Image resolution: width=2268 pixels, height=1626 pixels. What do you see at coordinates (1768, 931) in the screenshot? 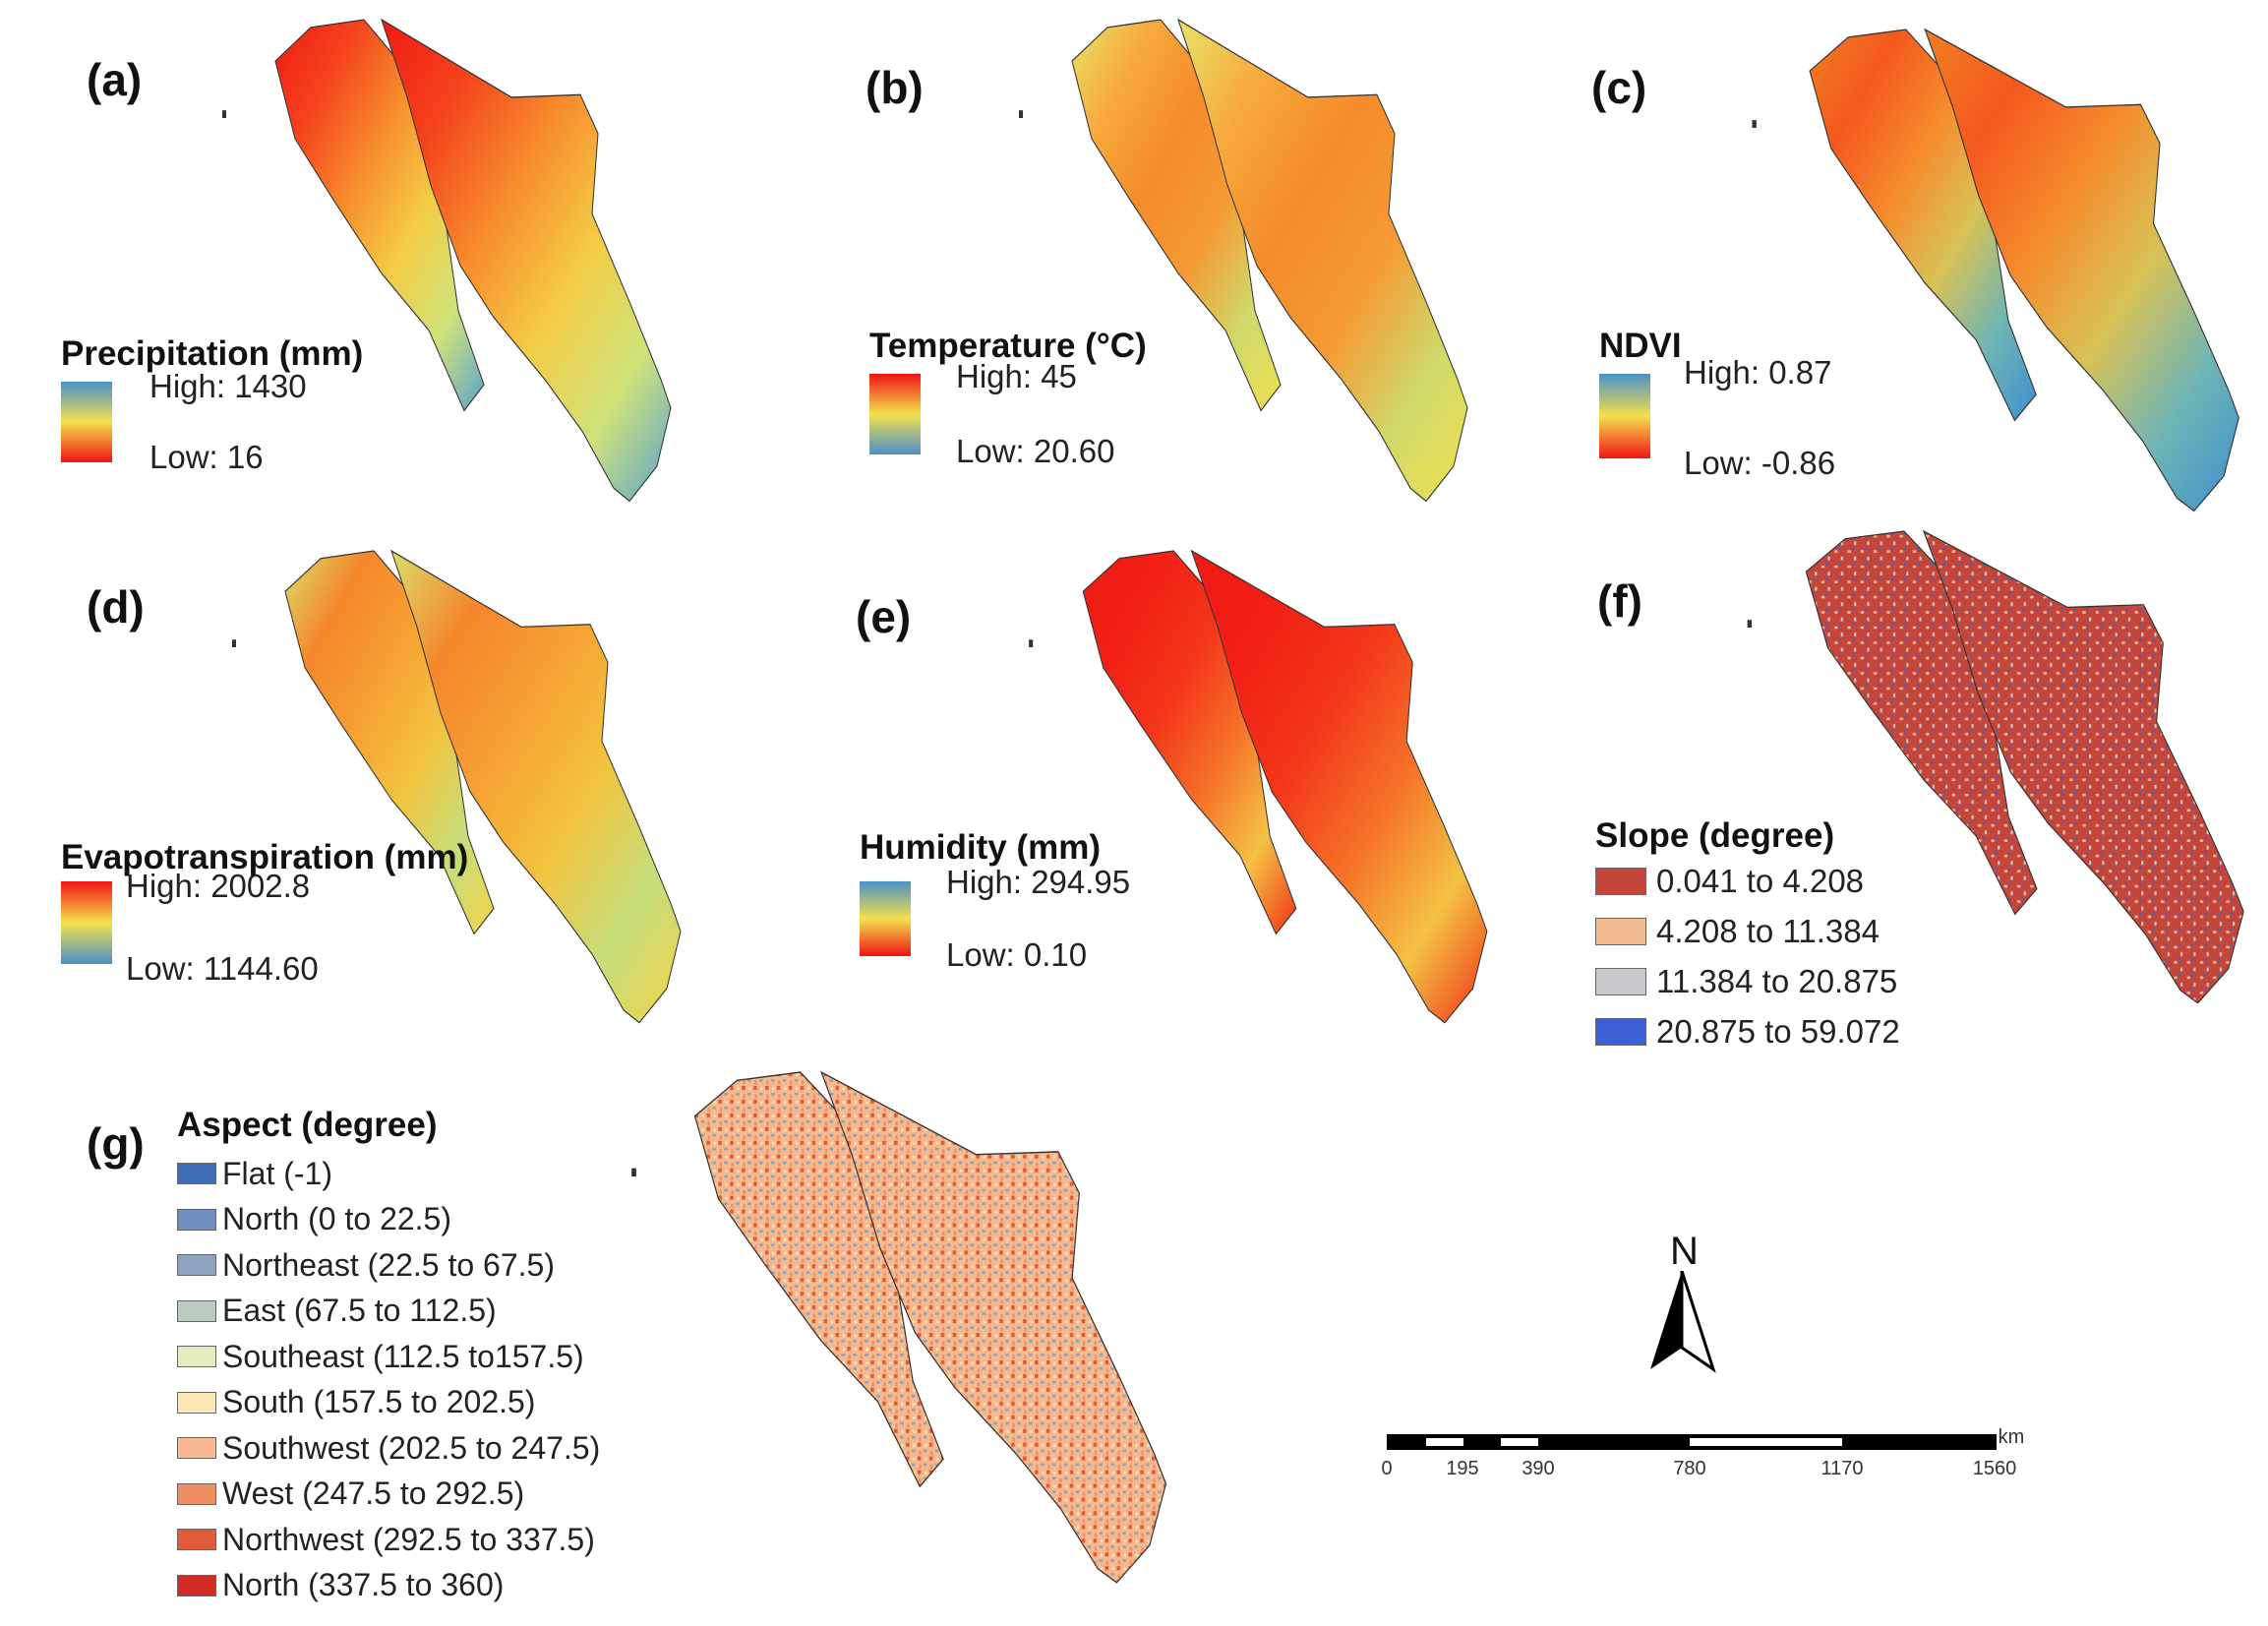
I see `legend-label: 4.208 to 11.384` at bounding box center [1768, 931].